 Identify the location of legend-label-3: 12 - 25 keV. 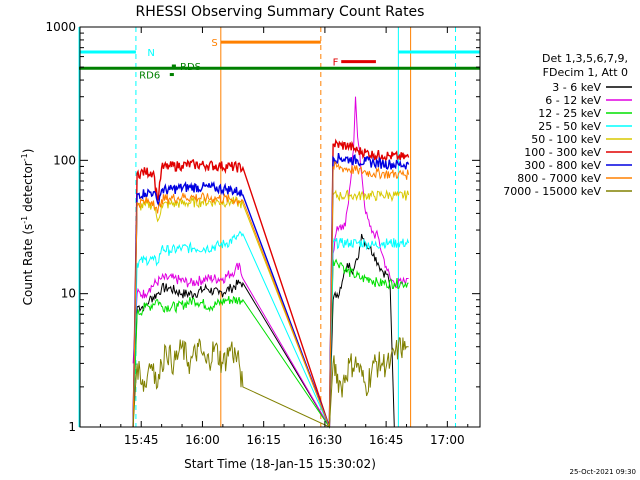
(569, 113).